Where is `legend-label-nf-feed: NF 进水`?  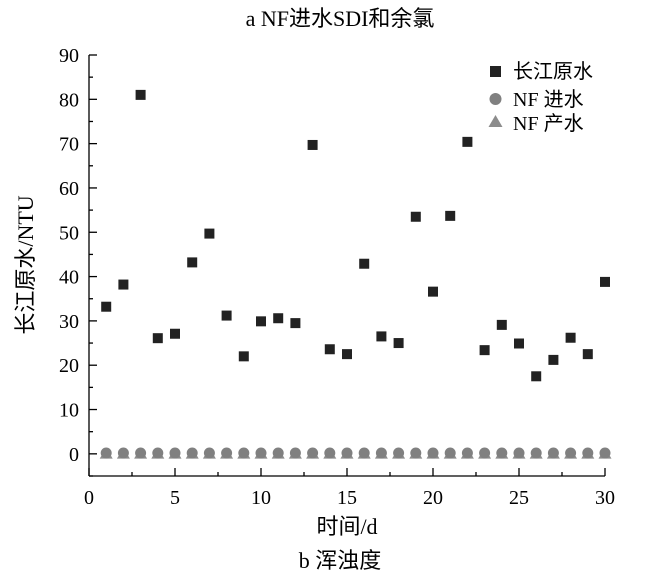 legend-label-nf-feed: NF 进水 is located at coordinates (548, 99).